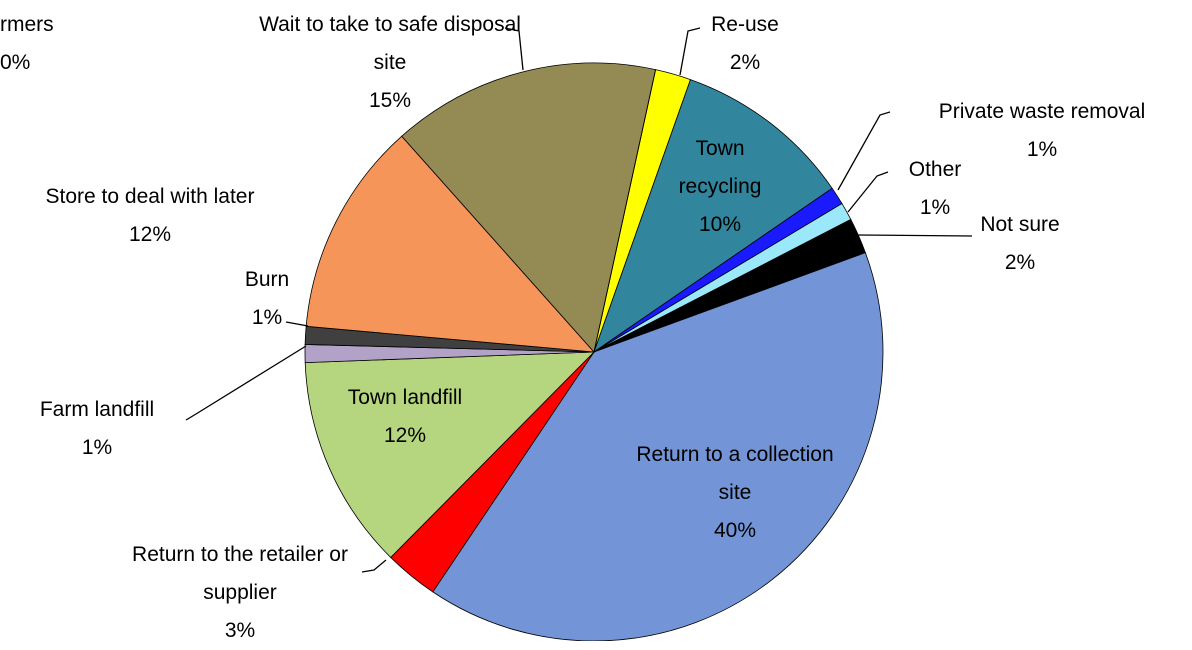 Image resolution: width=1192 pixels, height=650 pixels. What do you see at coordinates (240, 573) in the screenshot?
I see `slice-label: Return to the retailer or supplier` at bounding box center [240, 573].